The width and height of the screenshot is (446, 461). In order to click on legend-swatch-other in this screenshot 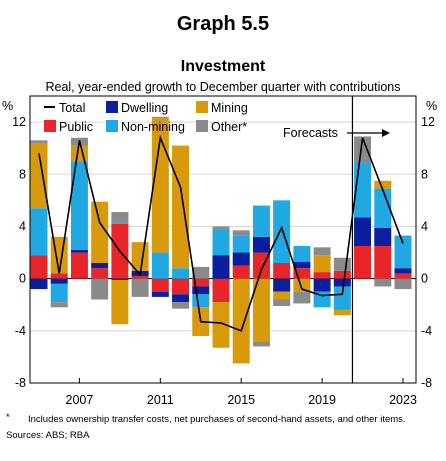, I will do `click(202, 126)`.